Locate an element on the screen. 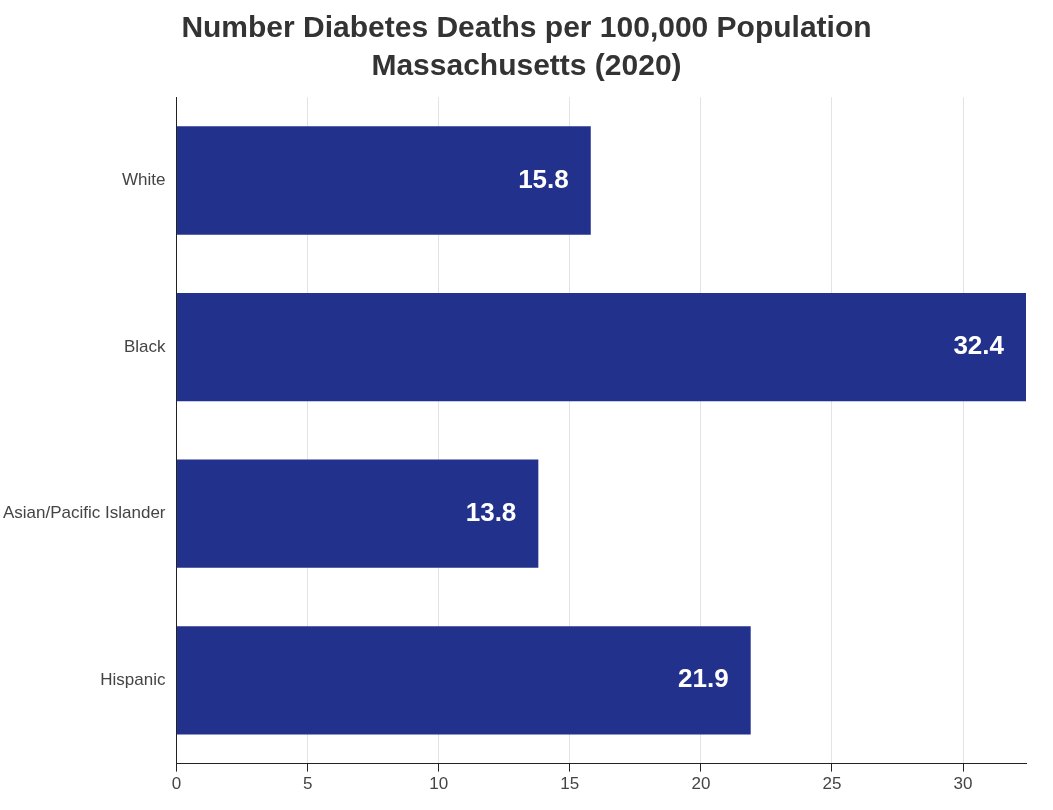 This screenshot has height=810, width=1053. chart-subtitle: Massachusetts (2020) is located at coordinates (526, 65).